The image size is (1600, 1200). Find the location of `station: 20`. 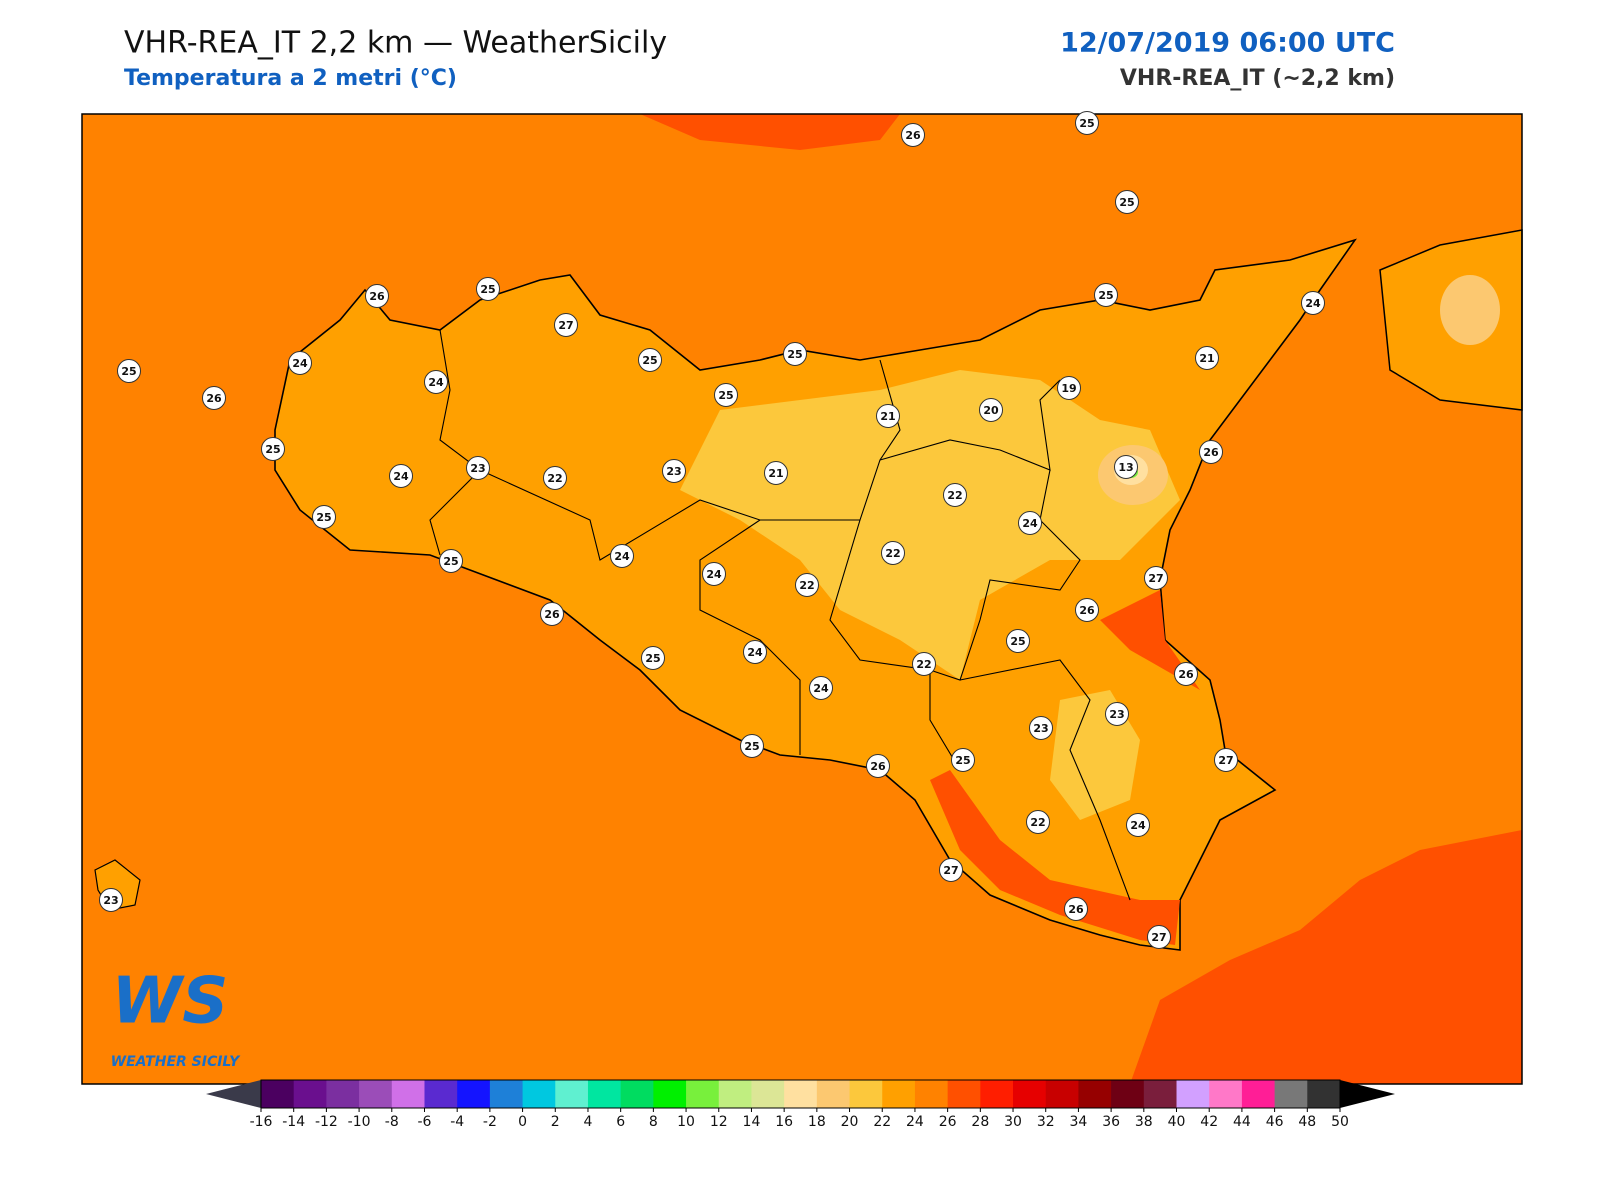

station: 20 is located at coordinates (991, 410).